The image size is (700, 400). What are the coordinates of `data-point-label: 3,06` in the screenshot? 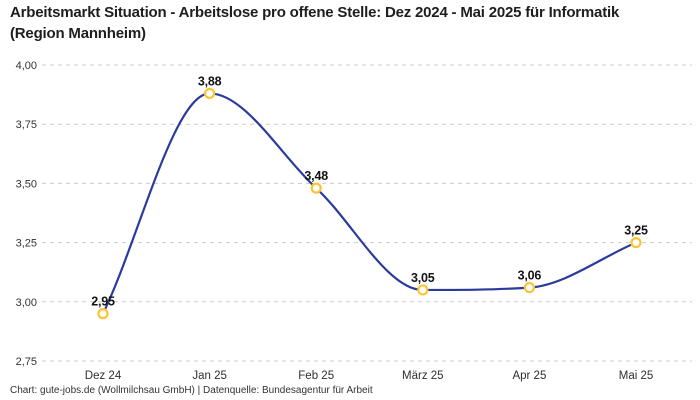 It's located at (530, 276).